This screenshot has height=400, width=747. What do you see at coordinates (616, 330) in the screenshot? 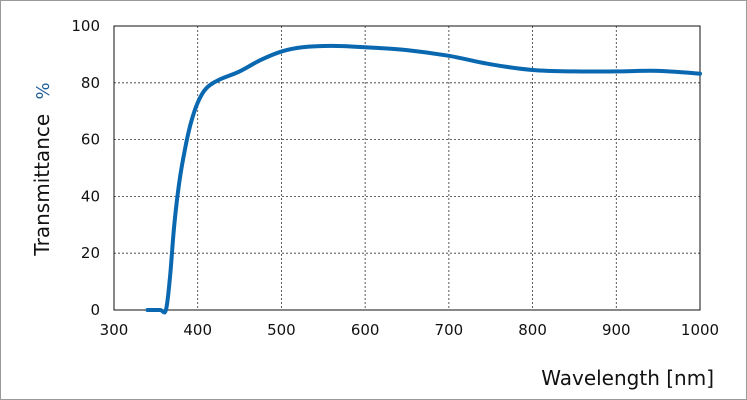
I see `x-tick-label-900: 900` at bounding box center [616, 330].